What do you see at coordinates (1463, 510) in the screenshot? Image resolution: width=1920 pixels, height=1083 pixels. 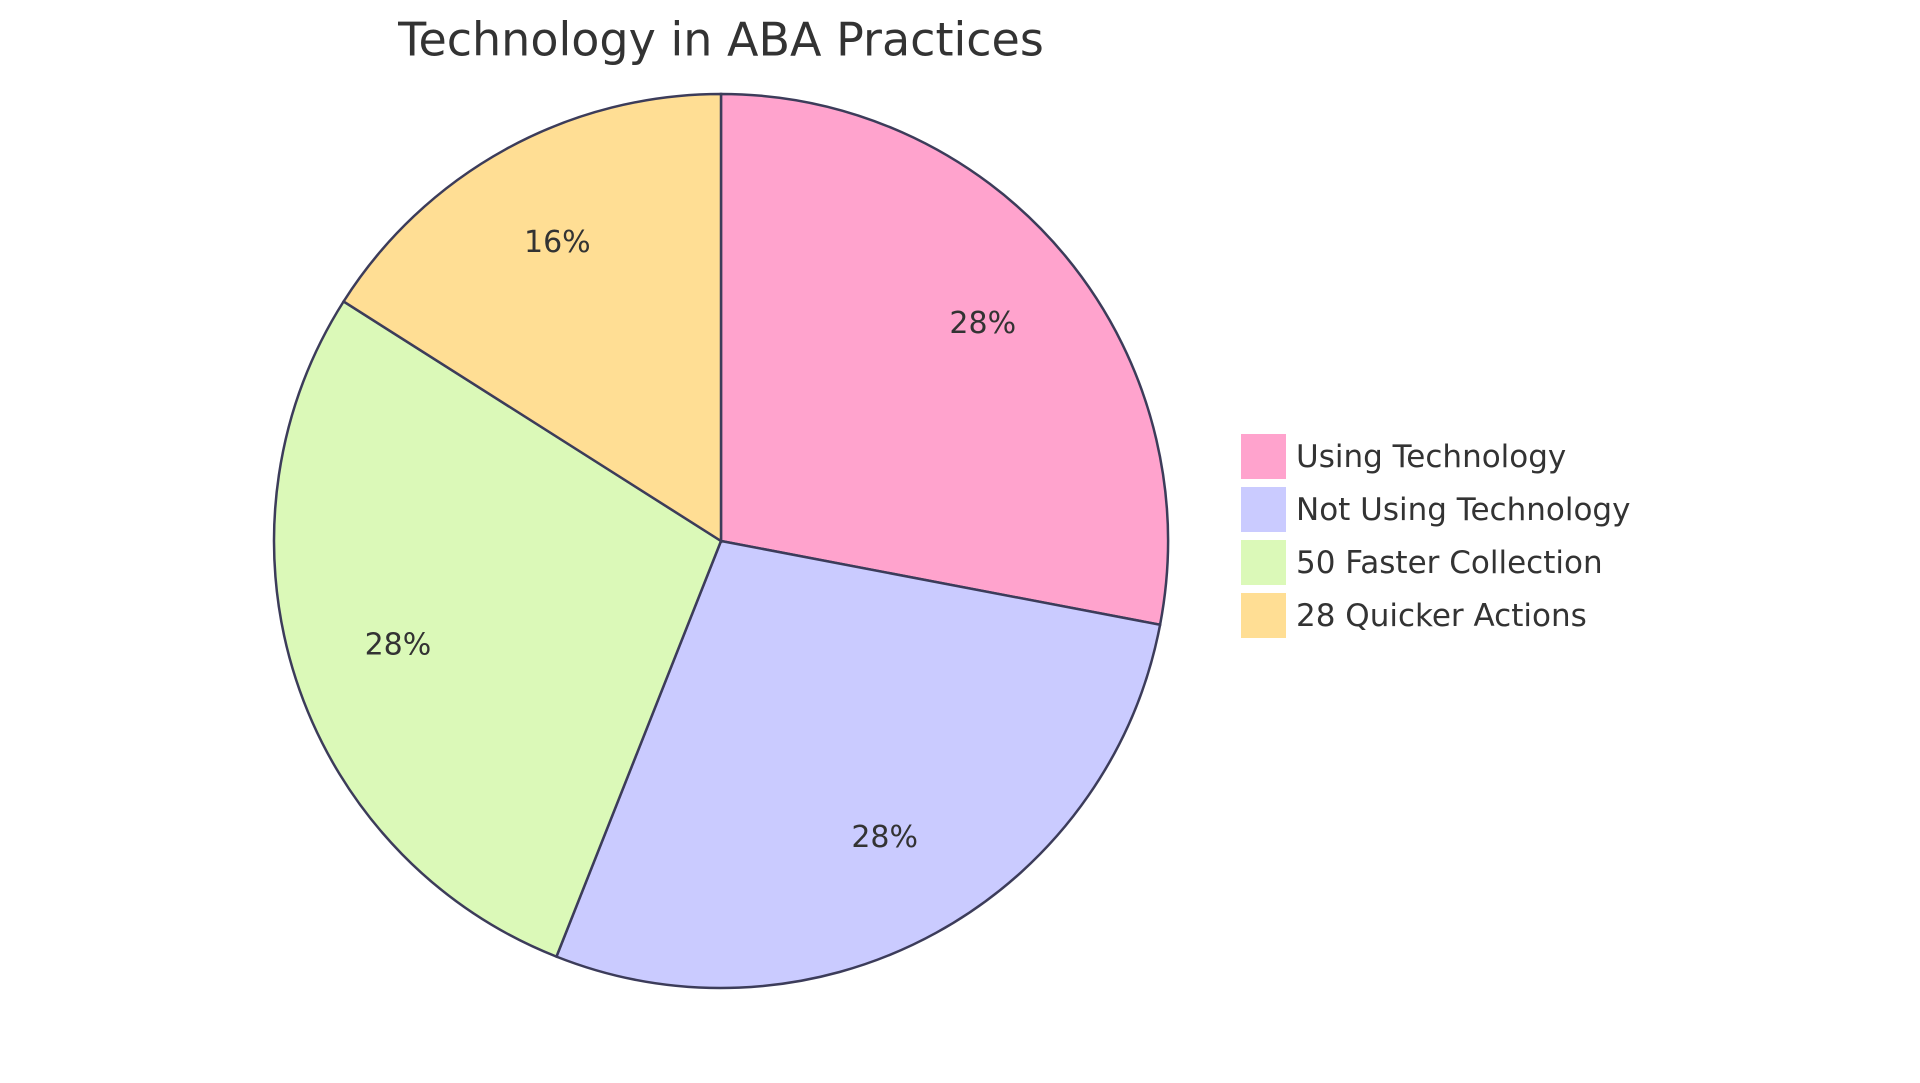 I see `legend-label: Not Using Technology` at bounding box center [1463, 510].